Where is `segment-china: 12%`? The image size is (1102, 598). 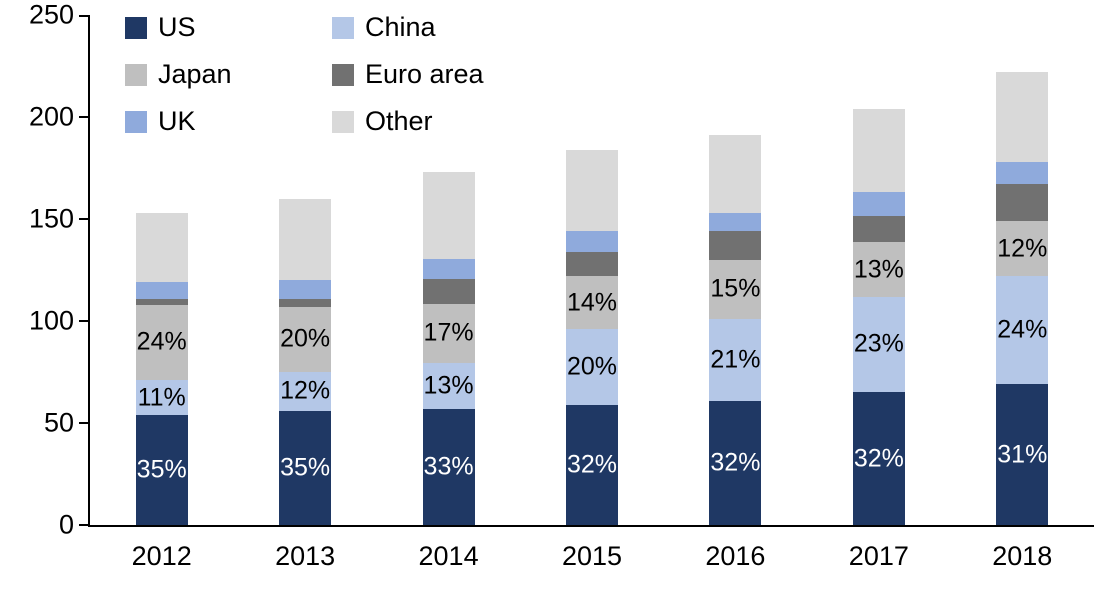
segment-china: 12% is located at coordinates (305, 391).